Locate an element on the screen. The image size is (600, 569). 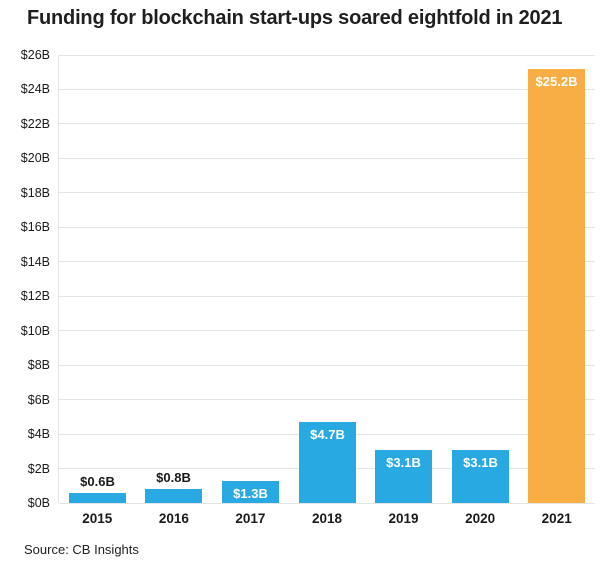
bar-value-label: $25.2B is located at coordinates (556, 81).